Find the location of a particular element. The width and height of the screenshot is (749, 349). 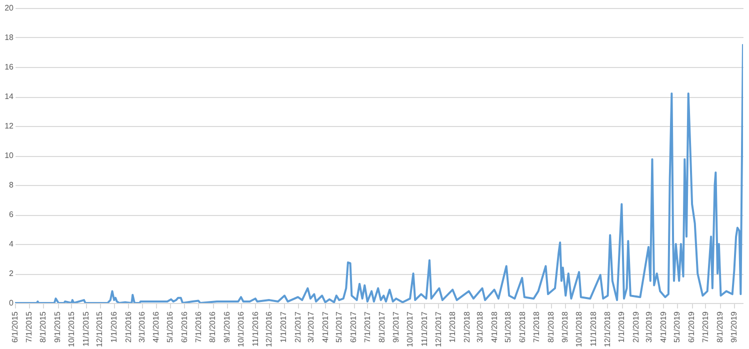

x-tick-label: 6/1/2016 is located at coordinates (184, 326).